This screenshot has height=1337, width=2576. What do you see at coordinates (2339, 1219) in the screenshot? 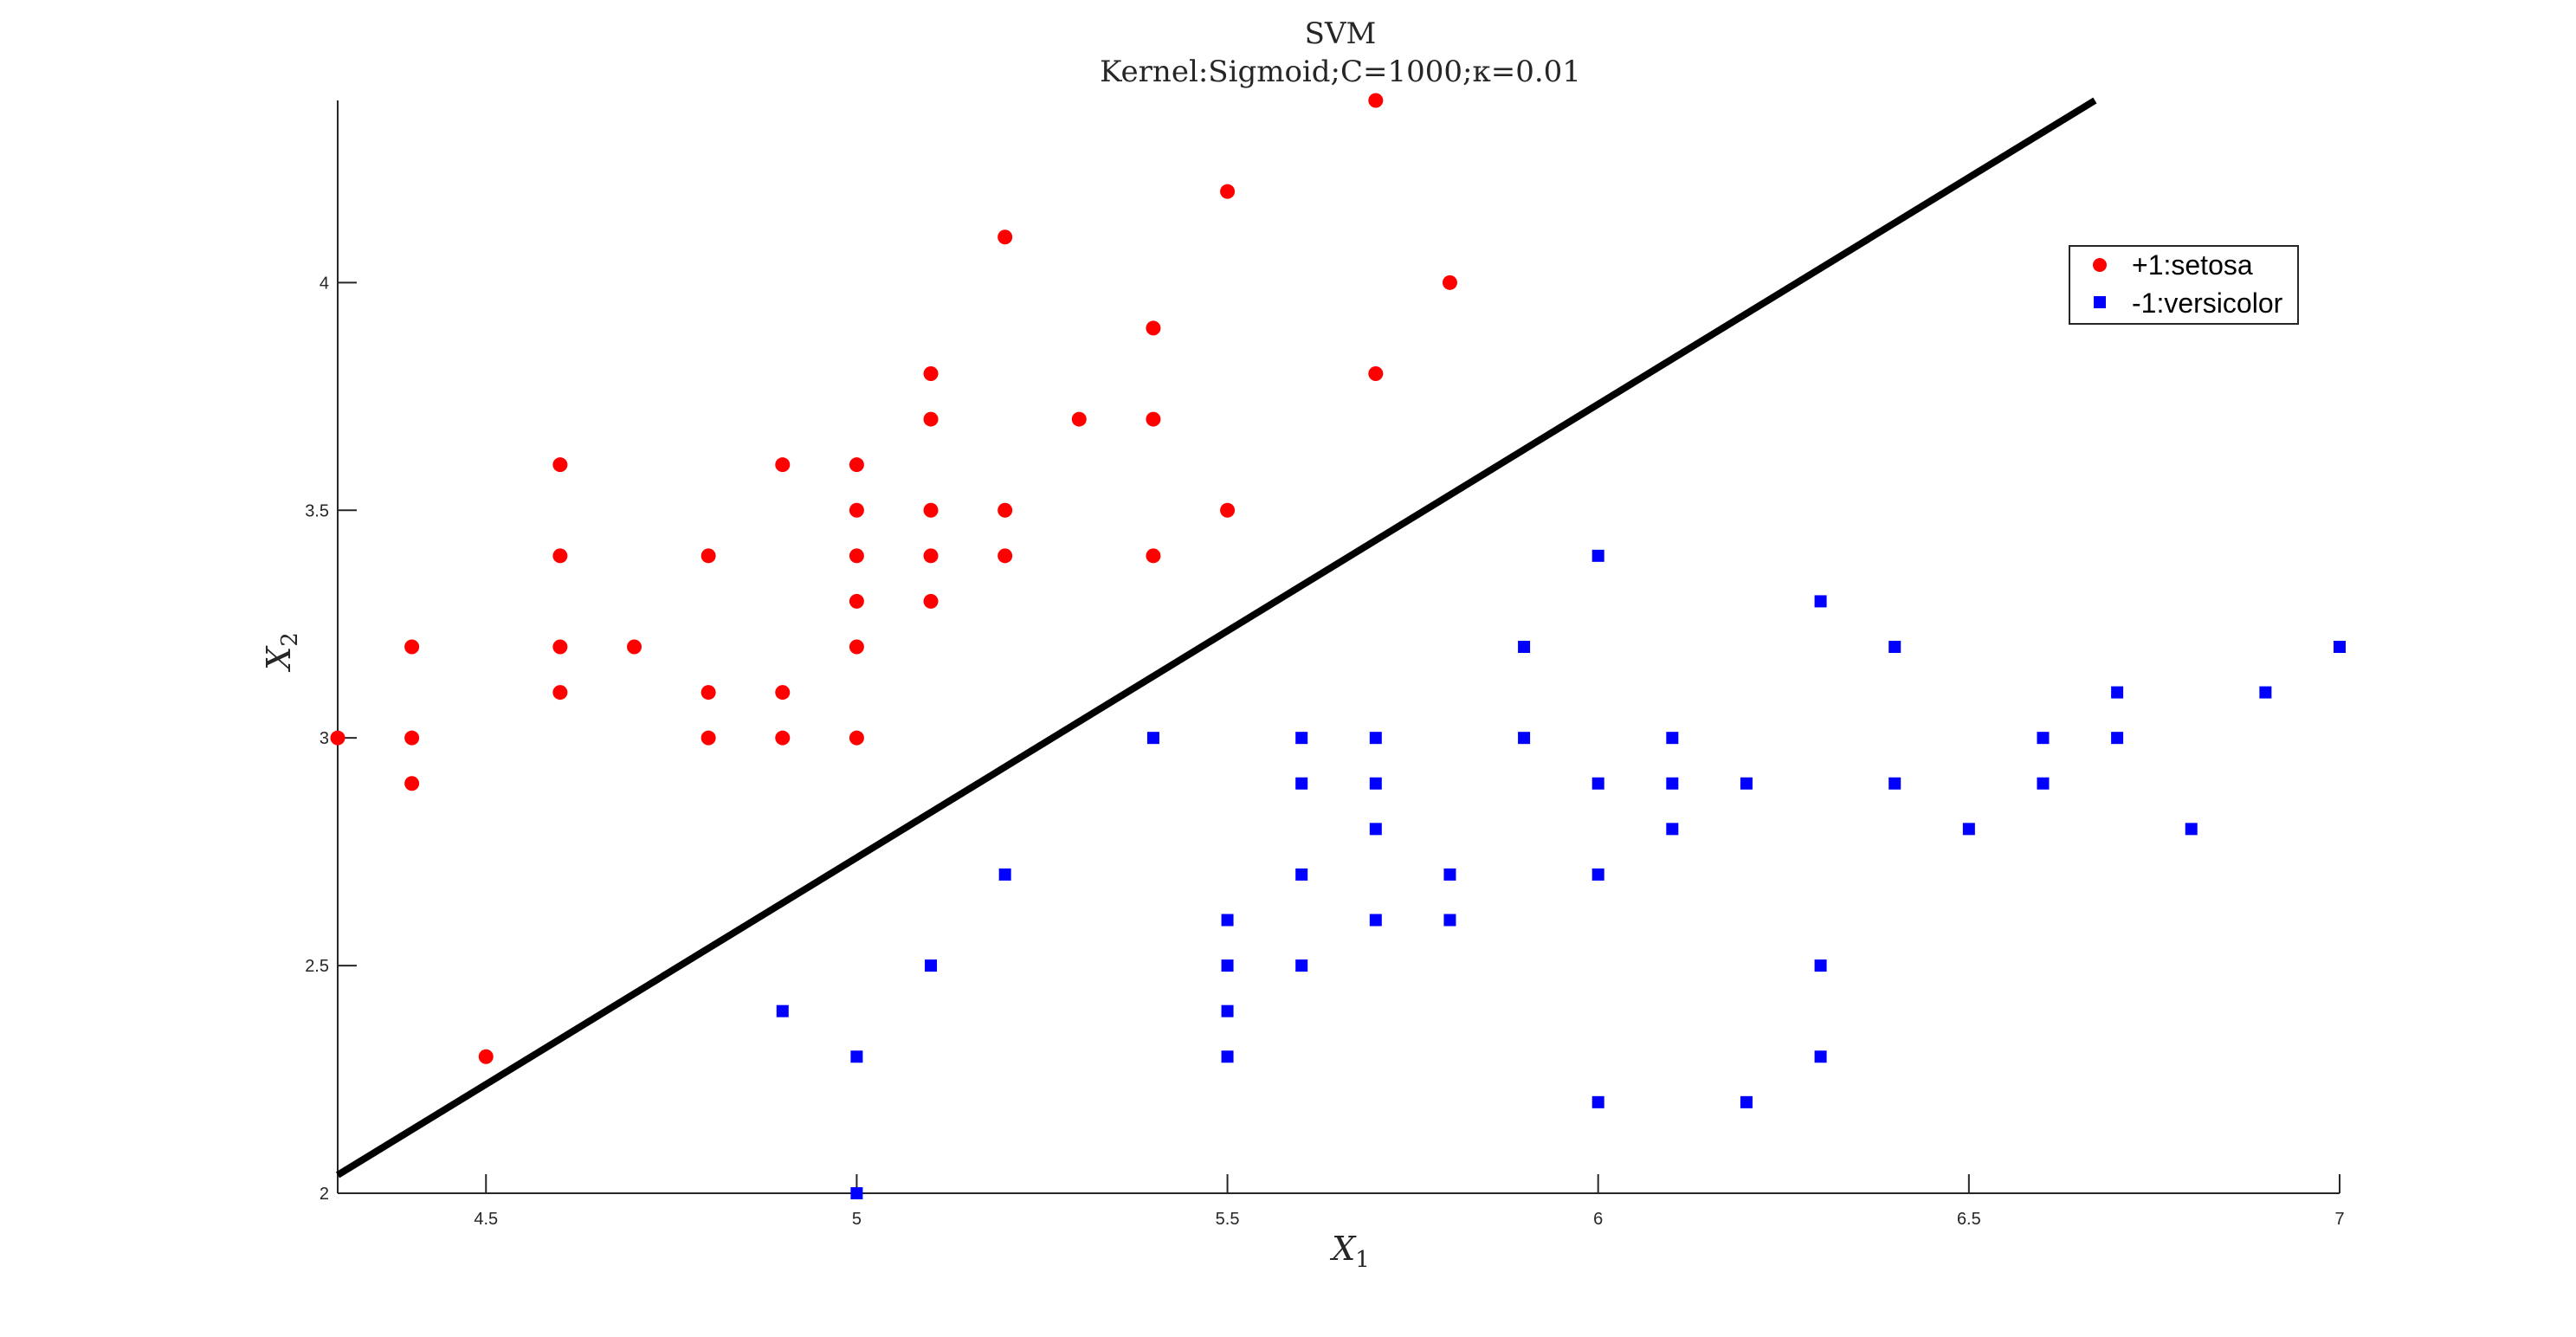
I see `x-tick-label: 7` at bounding box center [2339, 1219].